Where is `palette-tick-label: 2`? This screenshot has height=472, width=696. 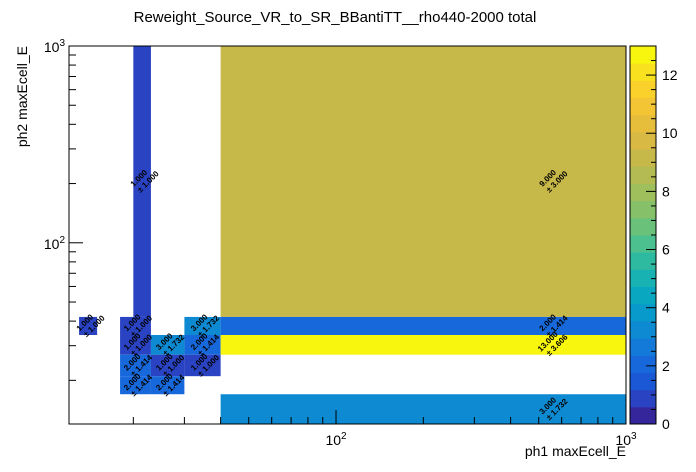
palette-tick-label: 2 is located at coordinates (666, 366).